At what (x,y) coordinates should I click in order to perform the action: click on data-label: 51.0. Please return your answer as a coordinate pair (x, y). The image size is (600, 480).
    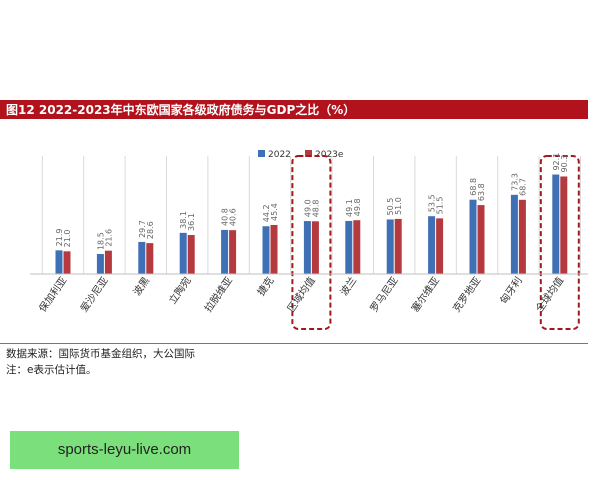
    Looking at the image, I should click on (398, 206).